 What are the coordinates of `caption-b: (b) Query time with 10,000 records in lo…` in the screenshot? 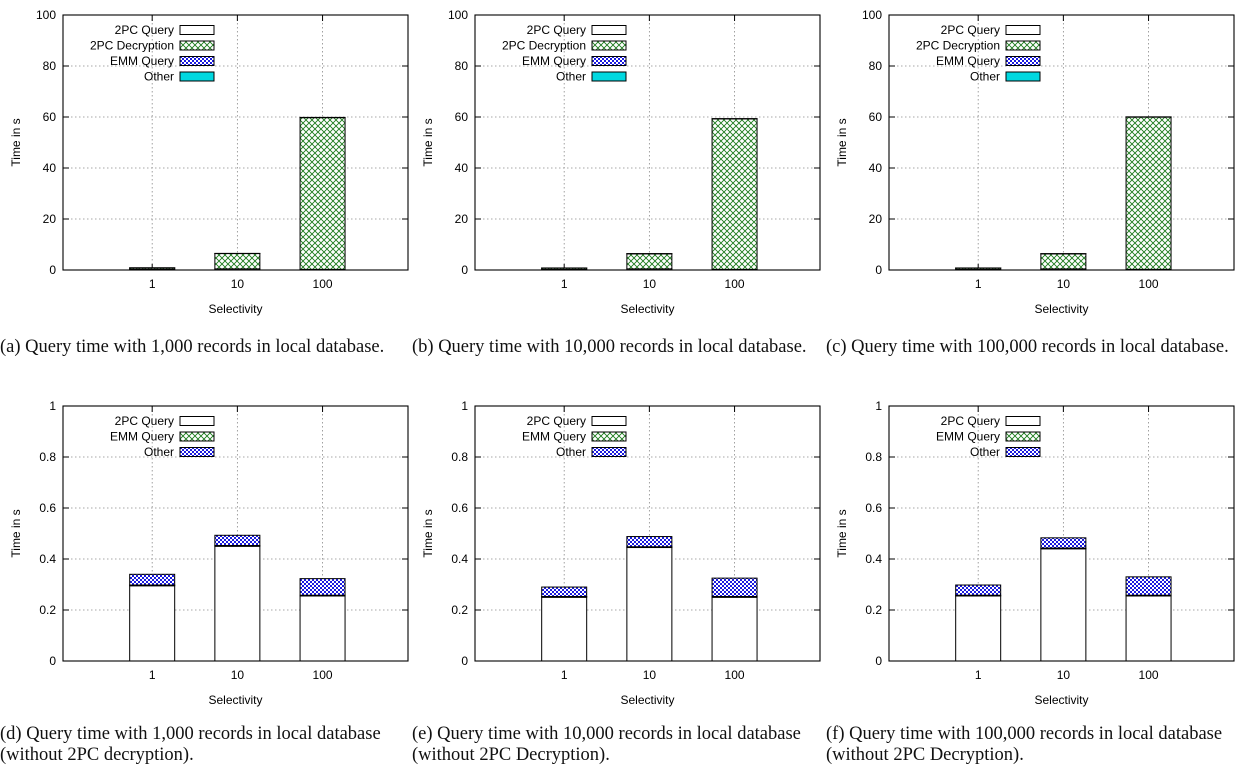 It's located at (609, 347).